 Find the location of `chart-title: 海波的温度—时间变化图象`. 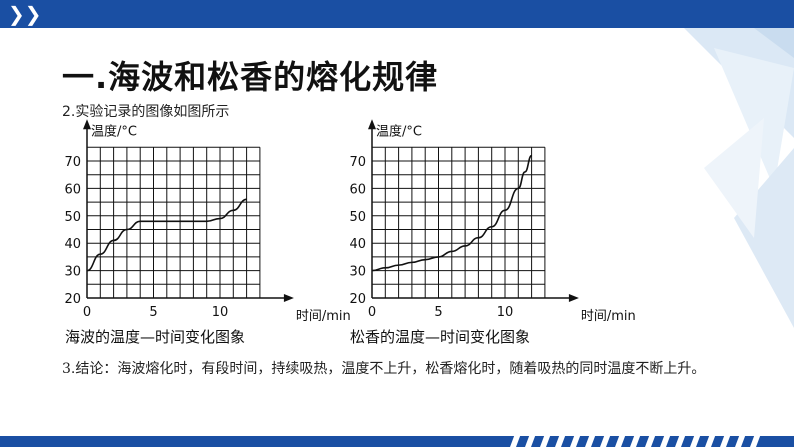

chart-title: 海波的温度—时间变化图象 is located at coordinates (155, 336).